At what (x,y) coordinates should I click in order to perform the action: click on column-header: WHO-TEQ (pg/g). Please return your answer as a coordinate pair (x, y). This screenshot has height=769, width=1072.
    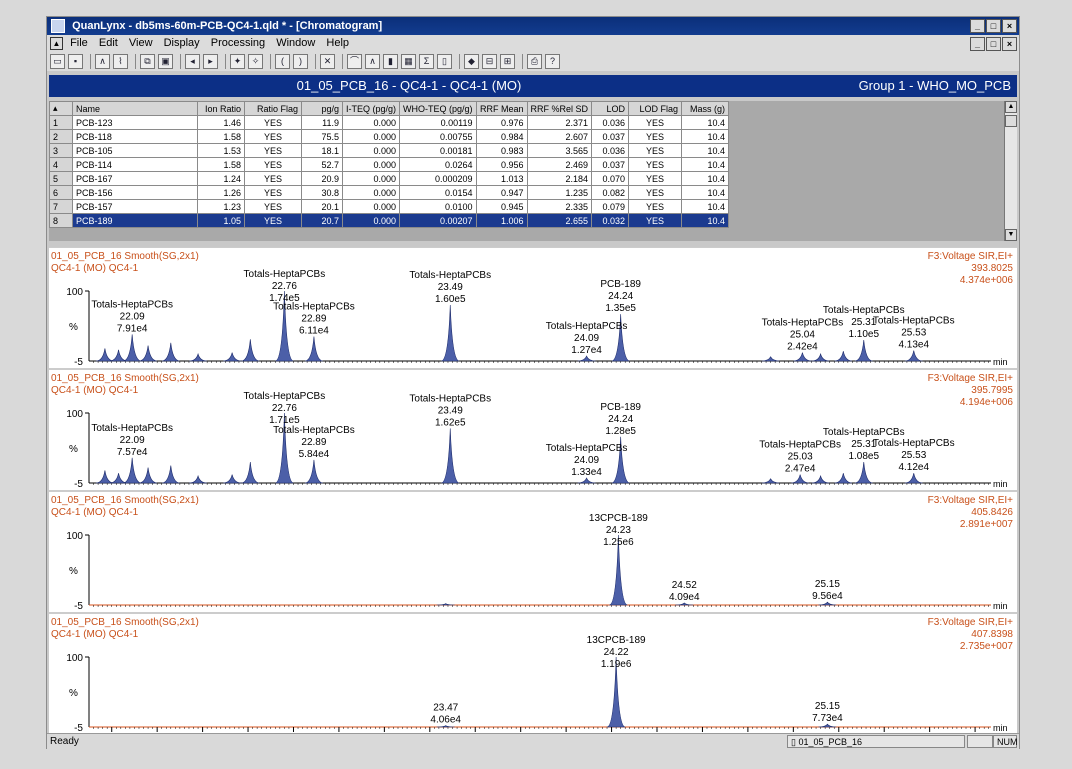
    Looking at the image, I should click on (438, 108).